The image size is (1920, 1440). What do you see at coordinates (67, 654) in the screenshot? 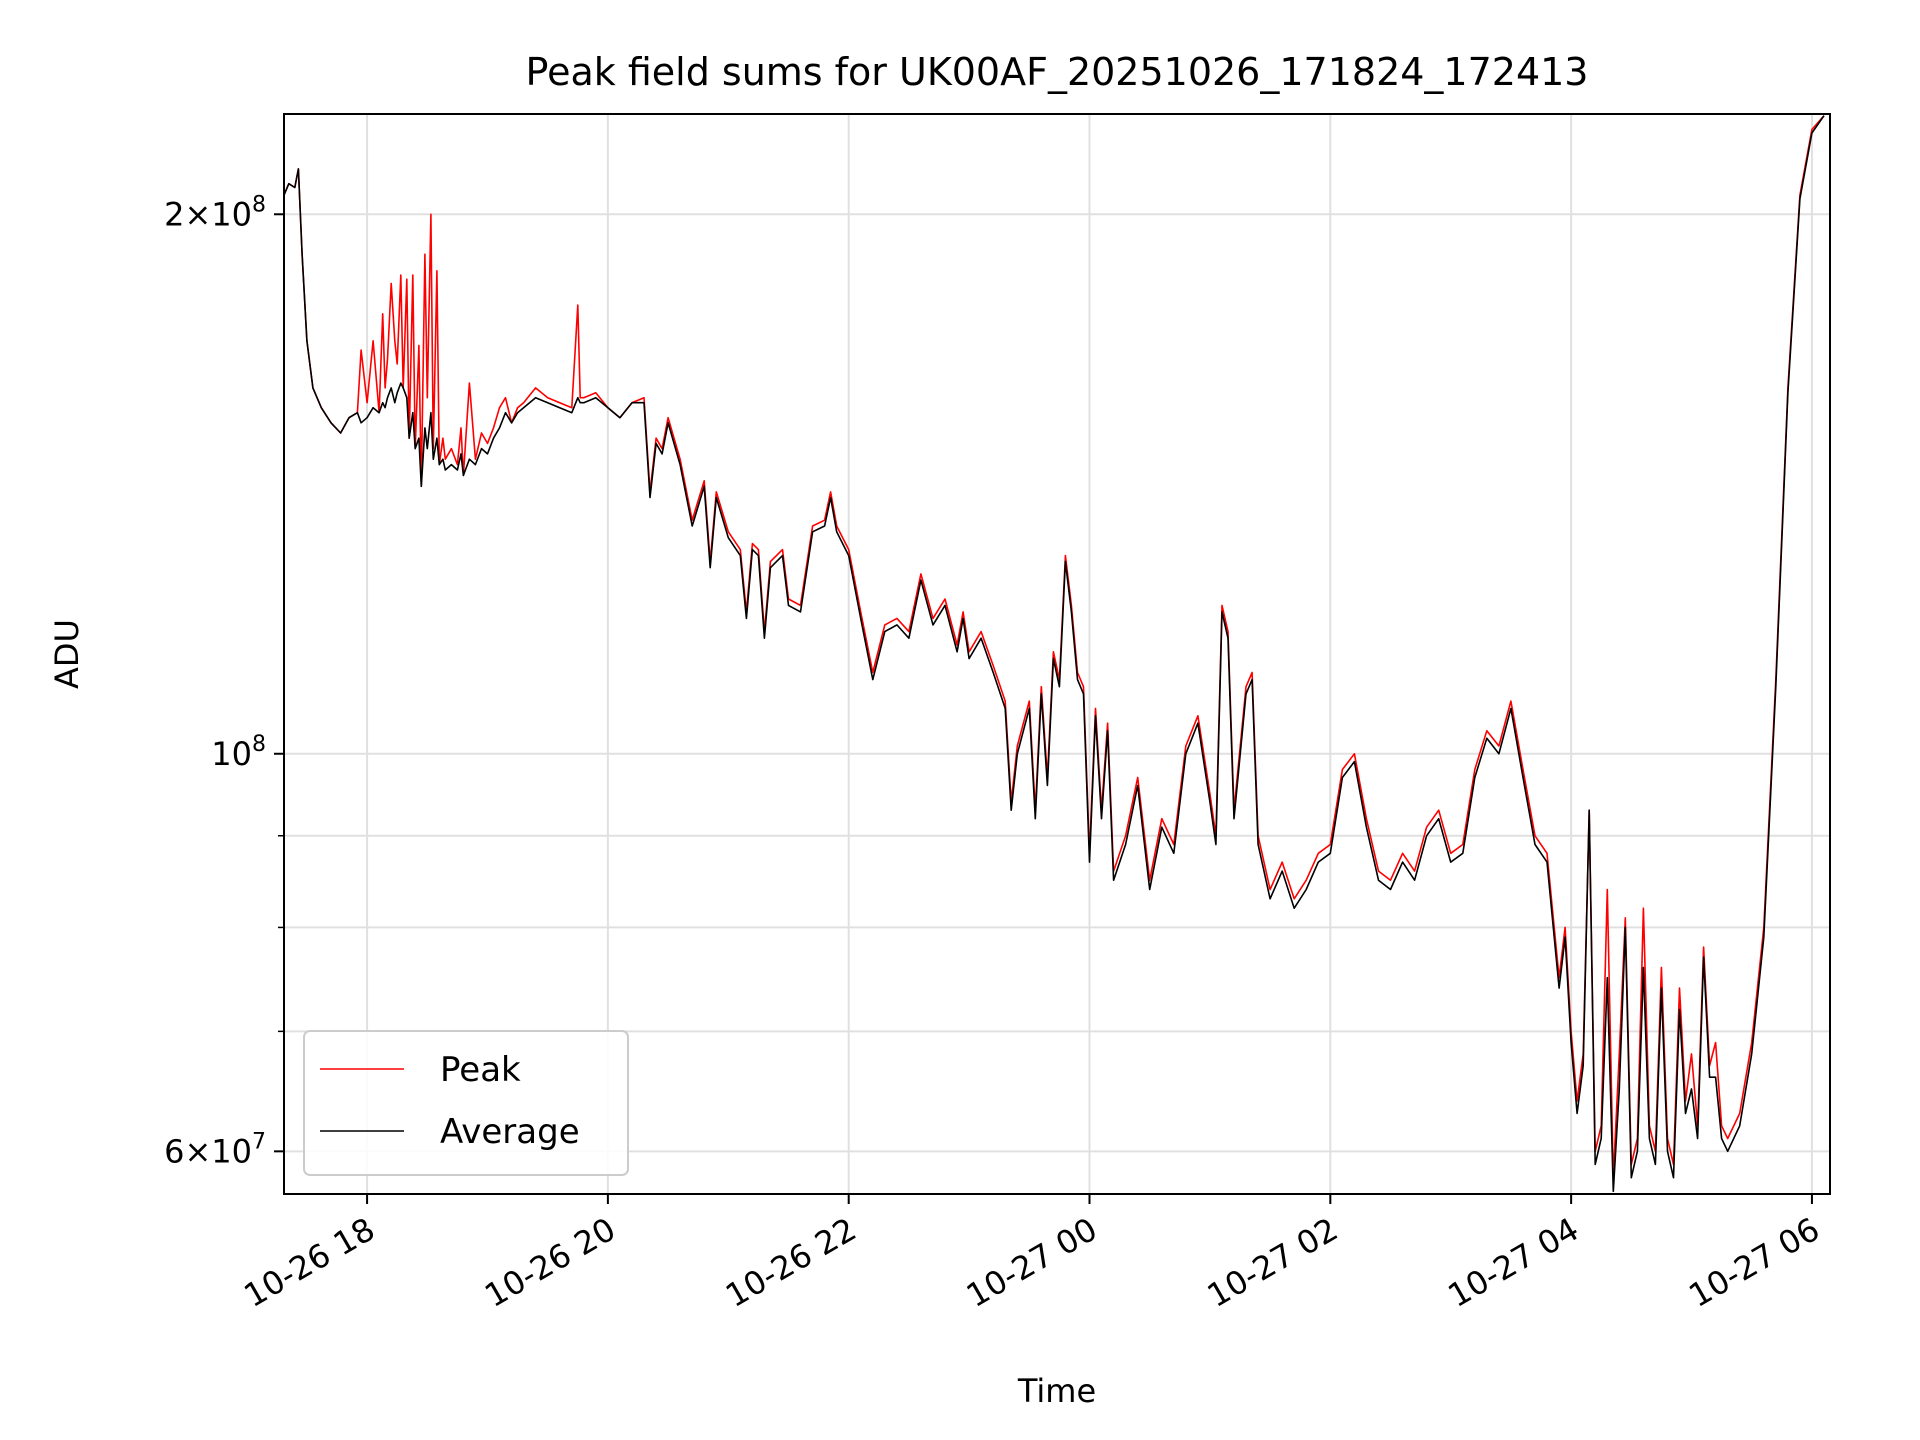
I see `y-axis-label: ADU` at bounding box center [67, 654].